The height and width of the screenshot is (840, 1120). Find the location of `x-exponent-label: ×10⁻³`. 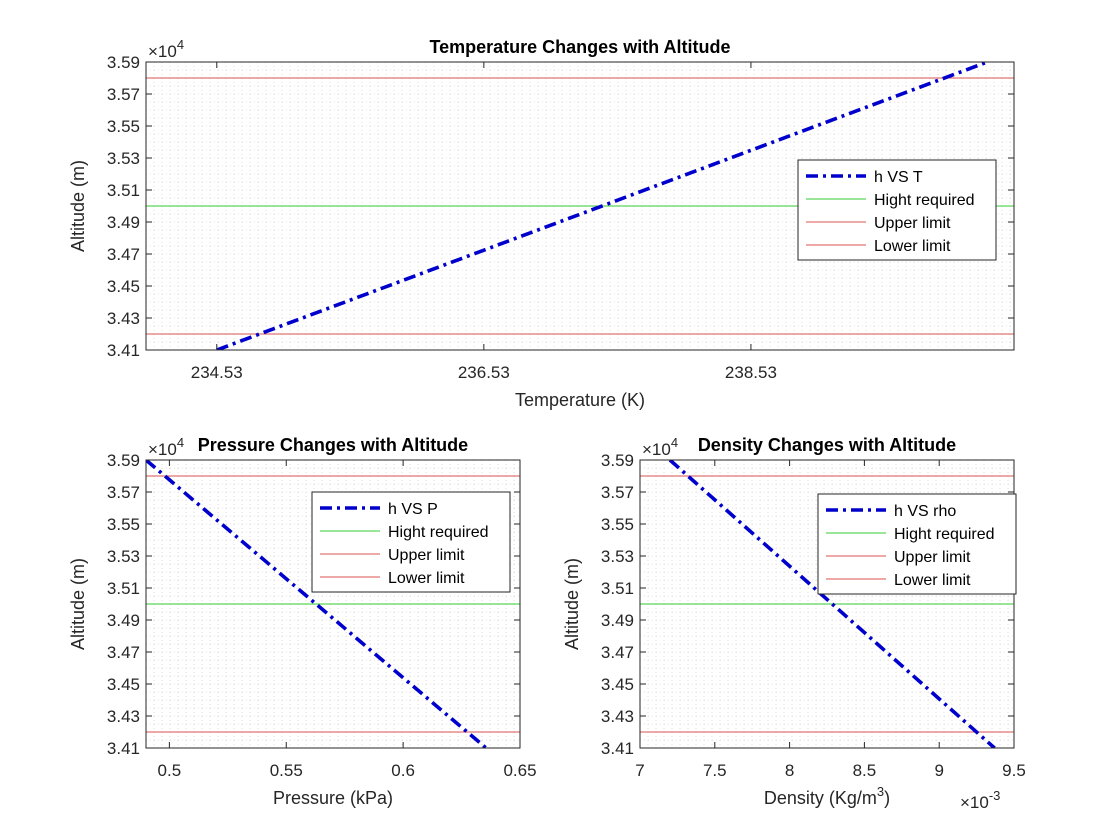

x-exponent-label: ×10⁻³ is located at coordinates (980, 800).